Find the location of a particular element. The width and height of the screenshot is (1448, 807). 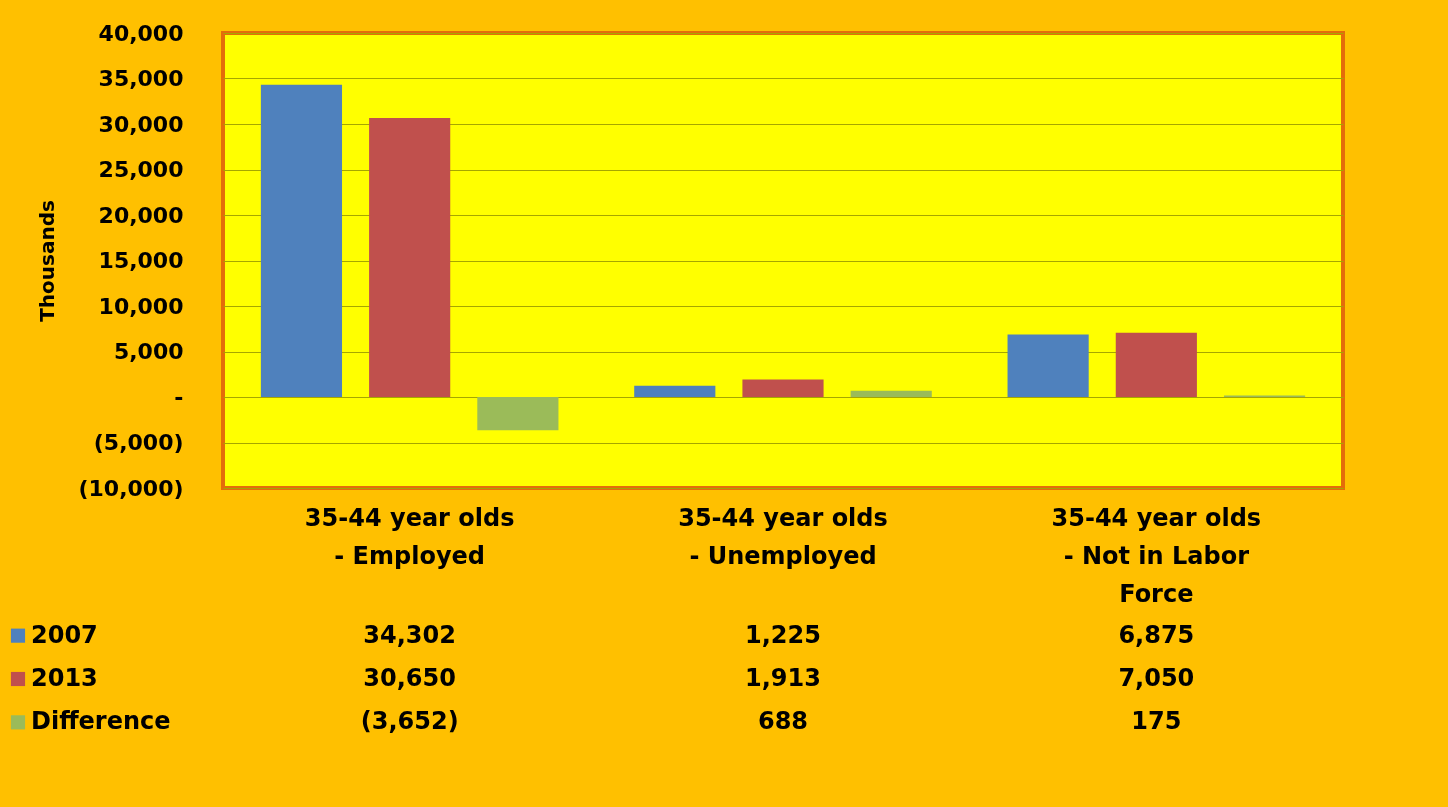

data-label: 30,650 is located at coordinates (409, 678).